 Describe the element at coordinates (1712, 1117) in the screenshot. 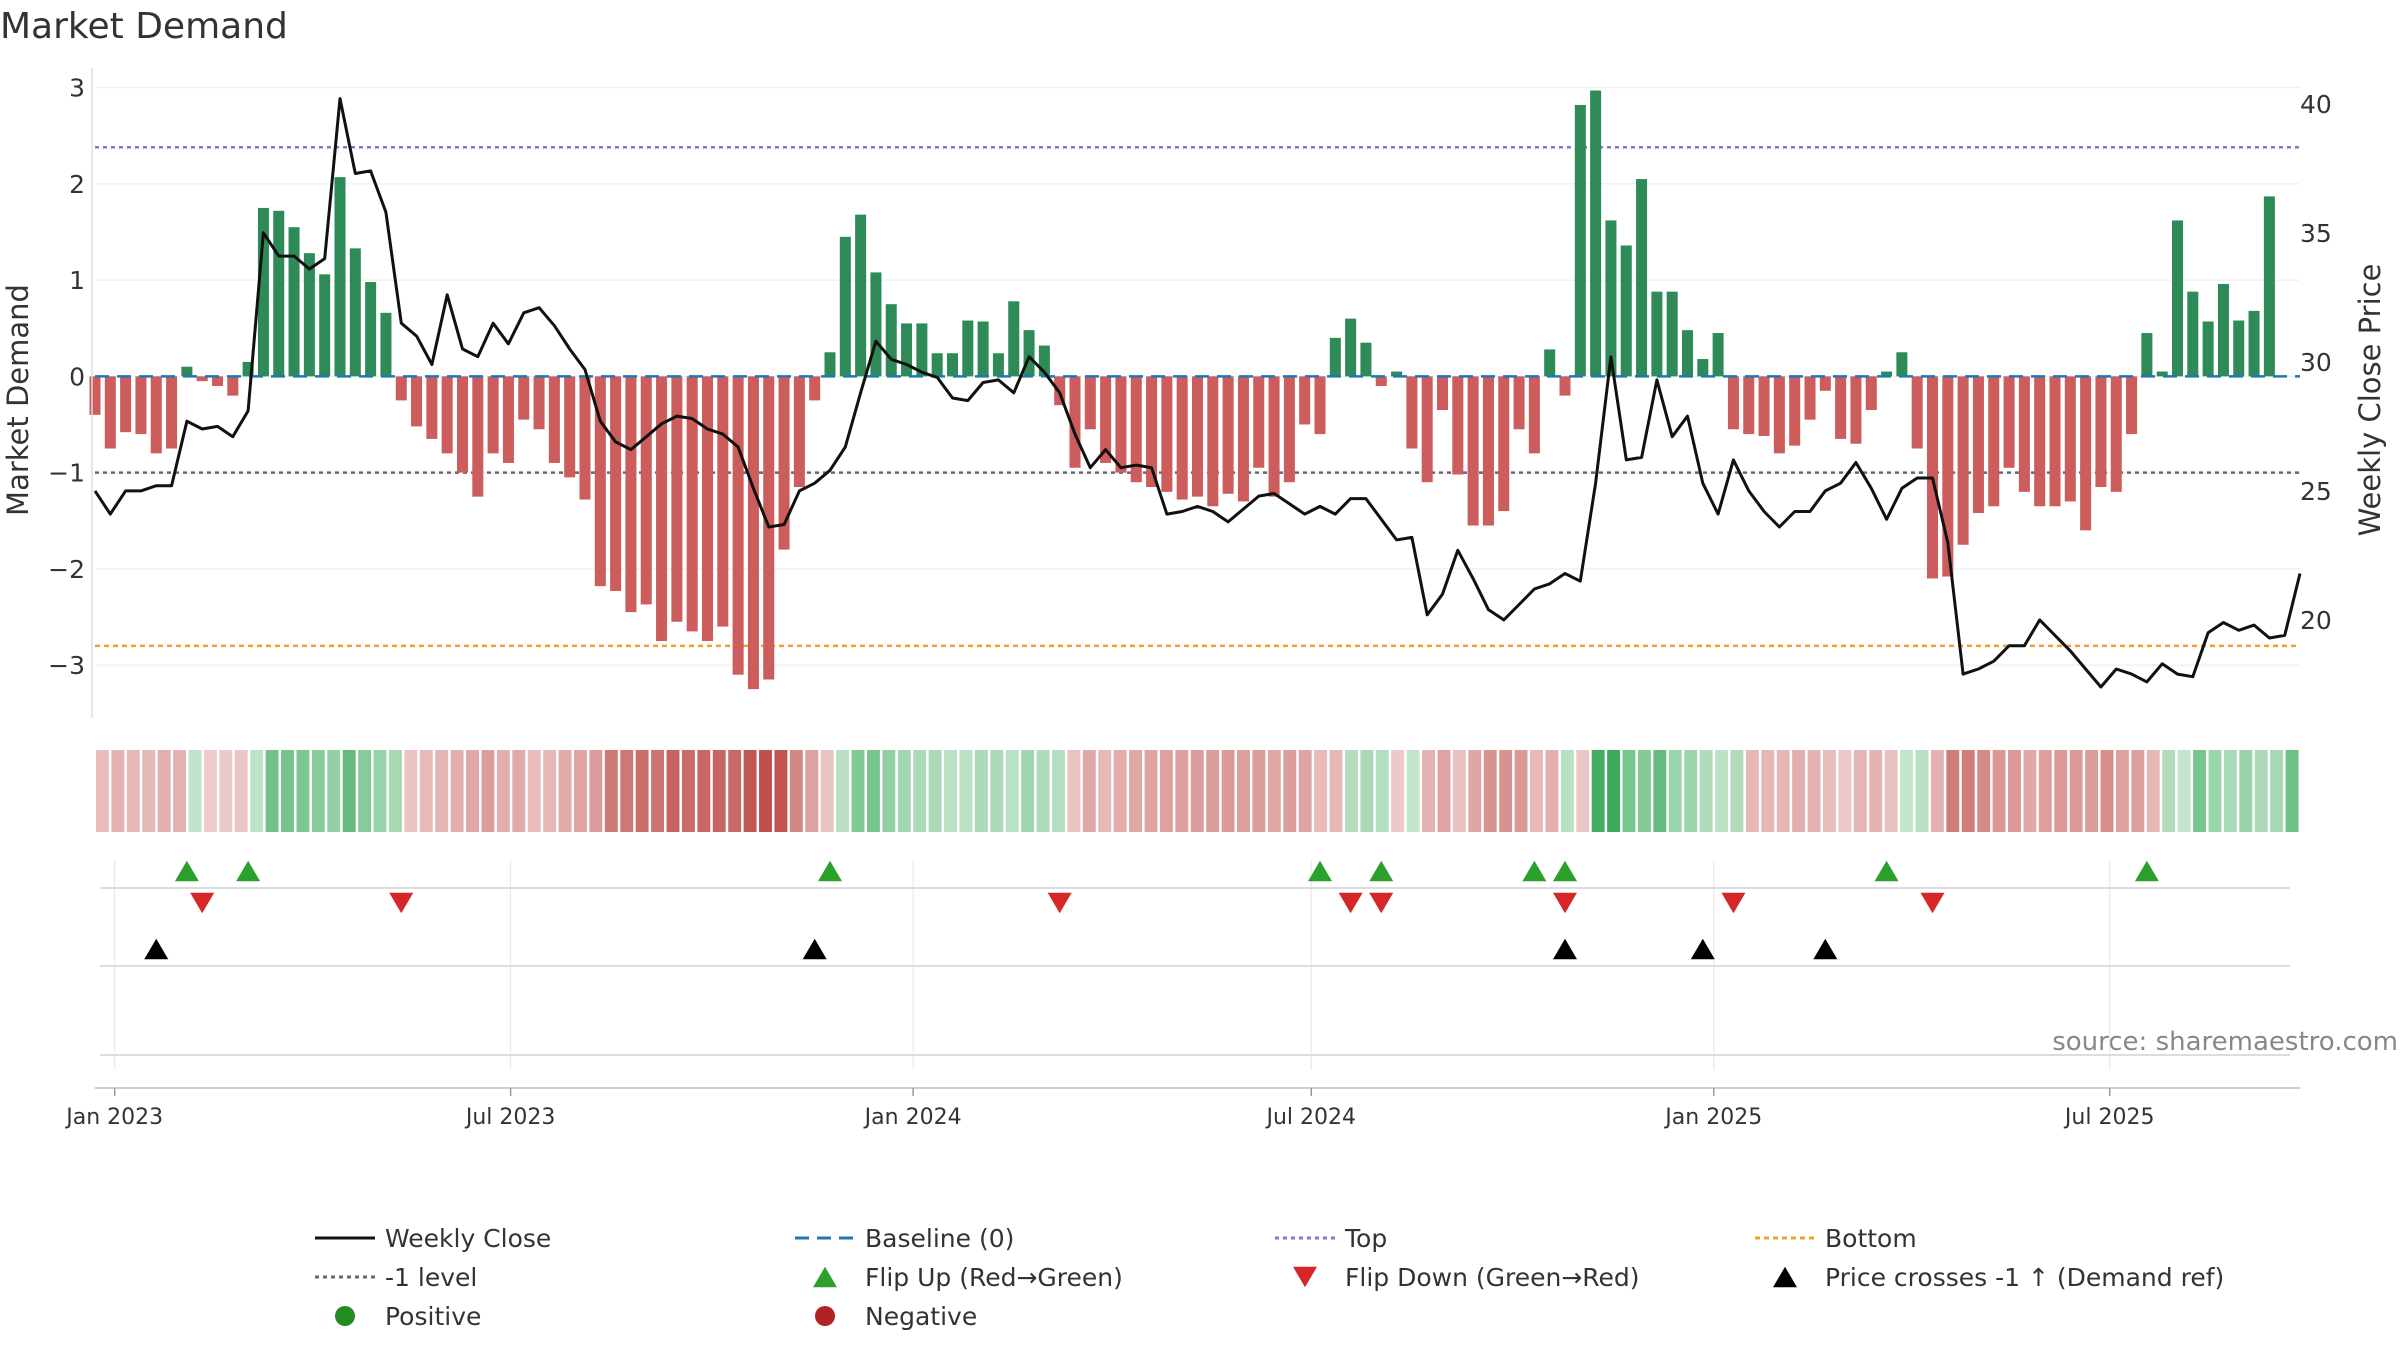

I see `x-tick-label: Jan 2025` at that location.